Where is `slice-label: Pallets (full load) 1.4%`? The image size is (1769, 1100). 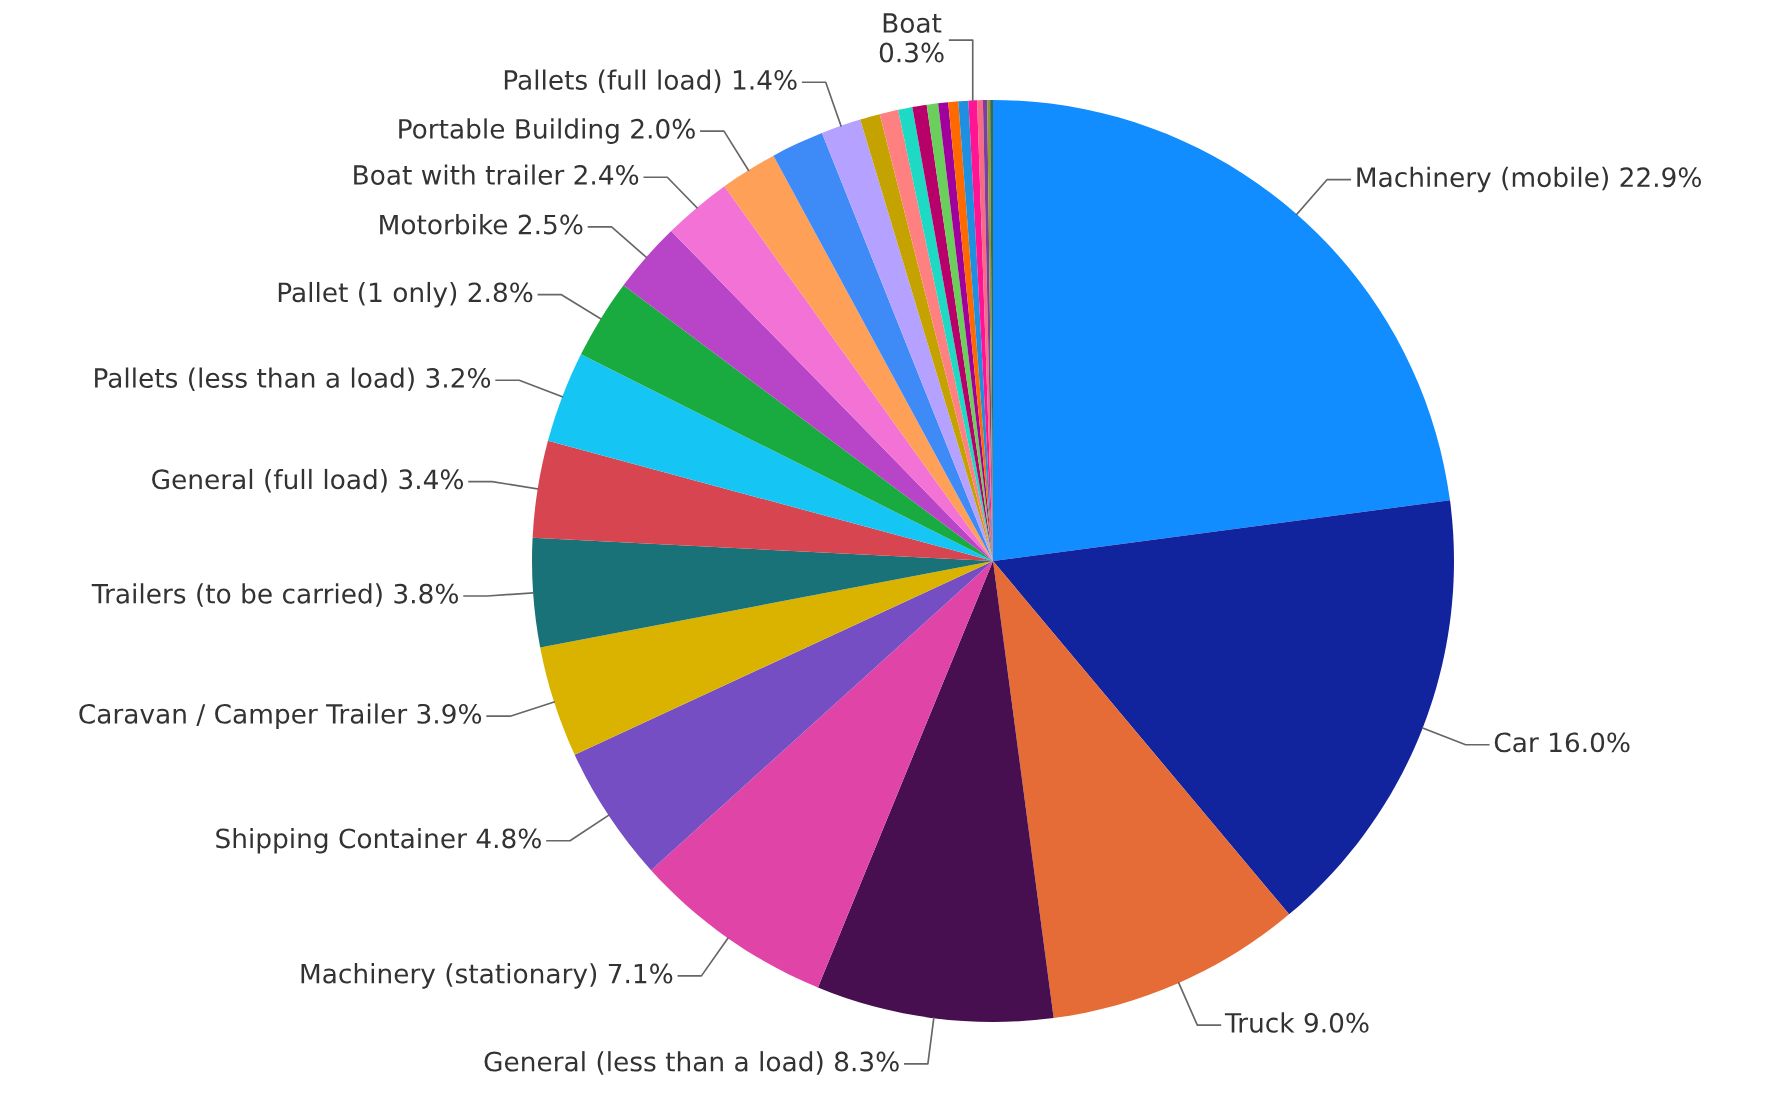
slice-label: Pallets (full load) 1.4% is located at coordinates (650, 81).